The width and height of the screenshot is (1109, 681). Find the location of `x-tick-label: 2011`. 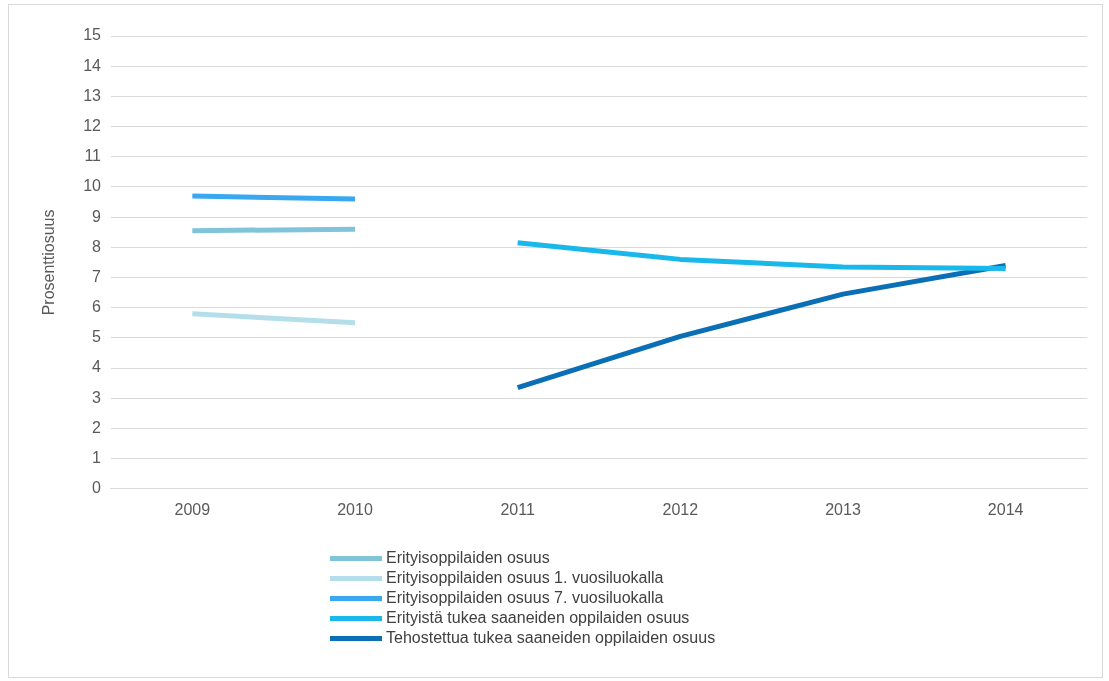

x-tick-label: 2011 is located at coordinates (517, 509).